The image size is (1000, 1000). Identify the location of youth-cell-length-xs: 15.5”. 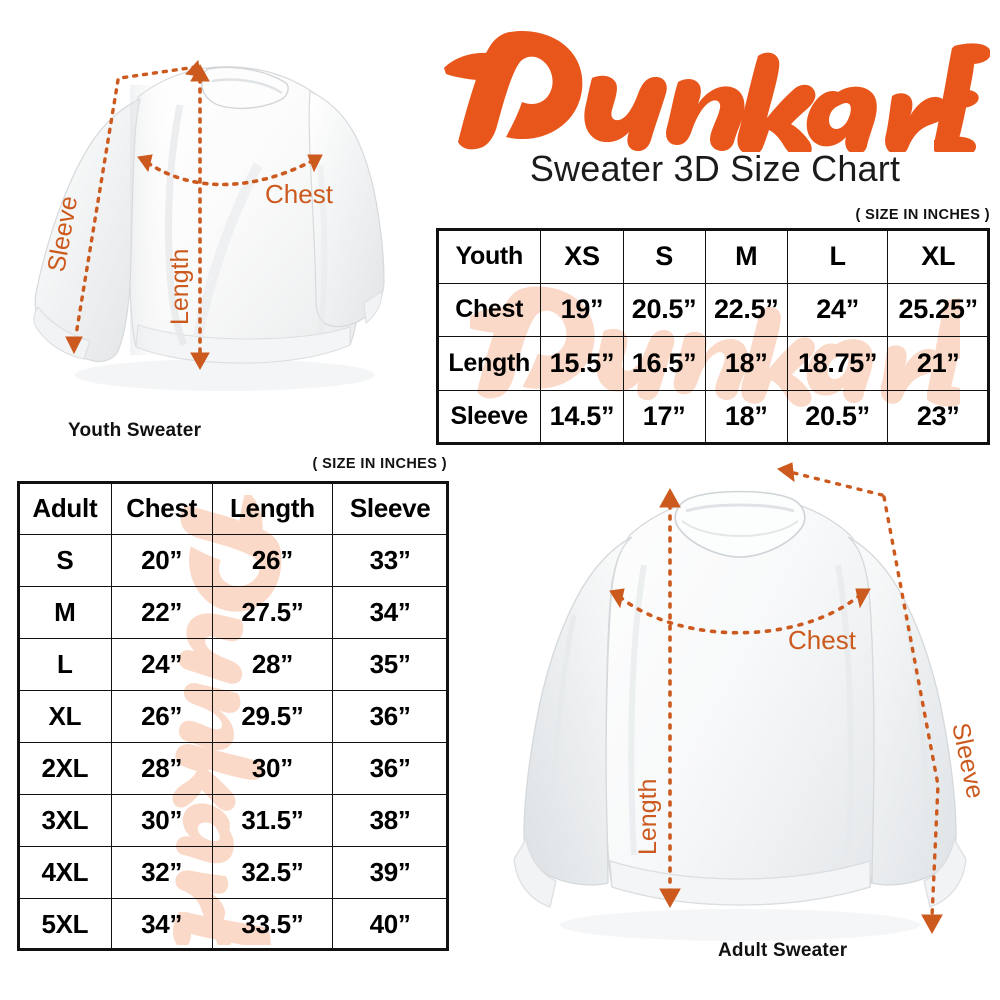
(582, 363).